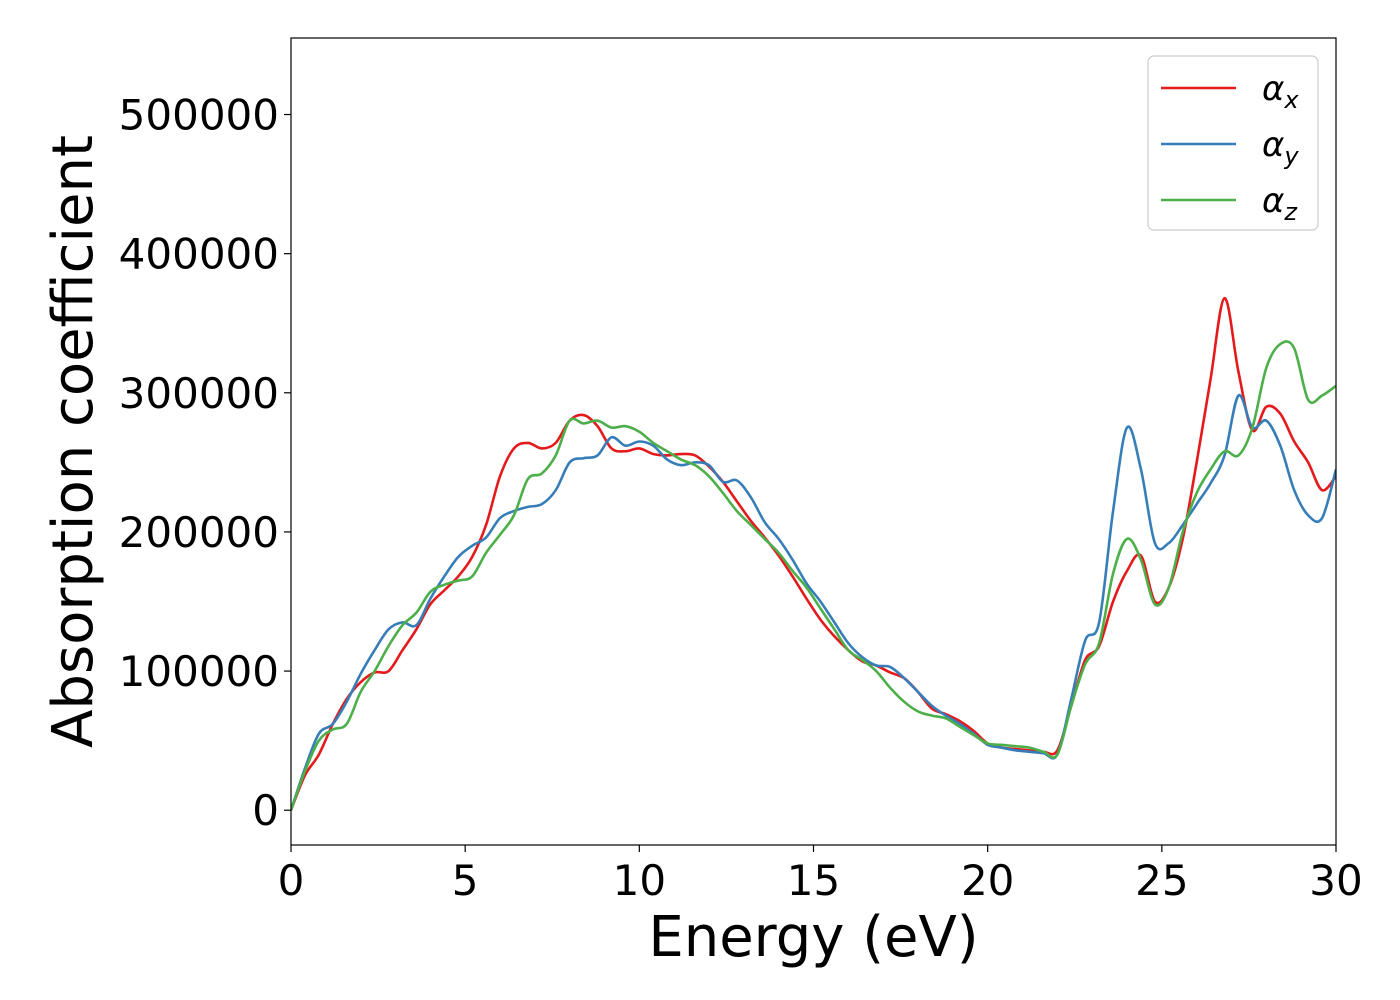 The height and width of the screenshot is (1000, 1400). What do you see at coordinates (199, 671) in the screenshot?
I see `y-tick-label: 100000` at bounding box center [199, 671].